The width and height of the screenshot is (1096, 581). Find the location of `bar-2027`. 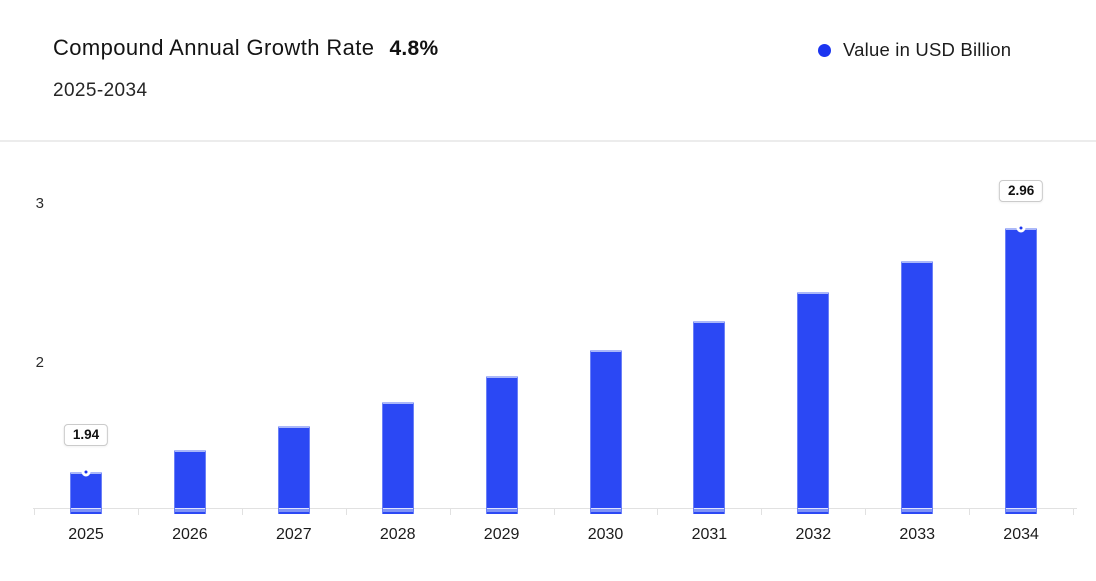

bar-2027 is located at coordinates (293, 470).